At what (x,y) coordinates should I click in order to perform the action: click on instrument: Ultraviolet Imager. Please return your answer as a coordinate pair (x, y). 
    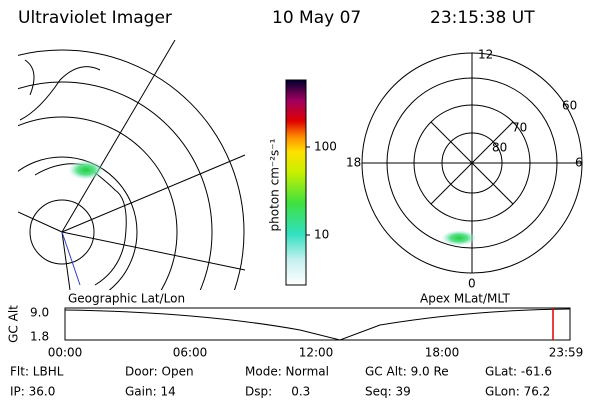
    Looking at the image, I should click on (95, 18).